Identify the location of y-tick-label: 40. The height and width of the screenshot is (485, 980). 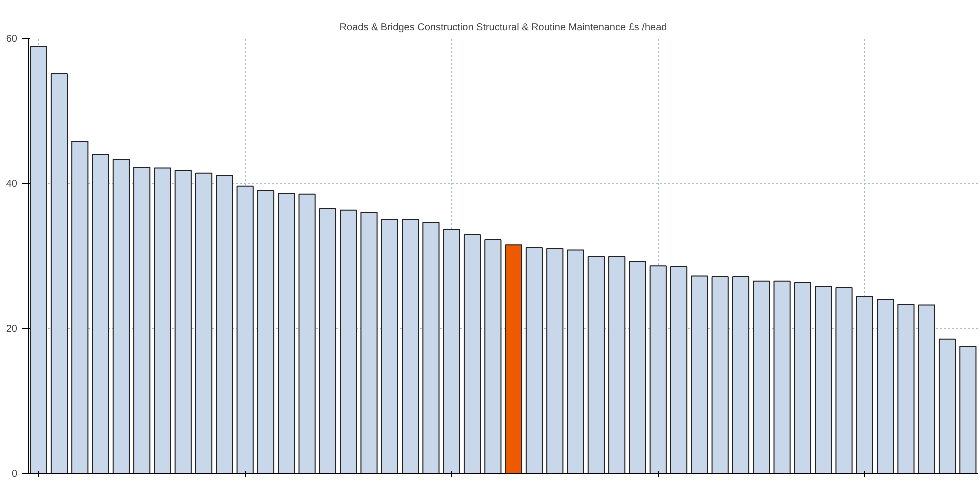
(12, 184).